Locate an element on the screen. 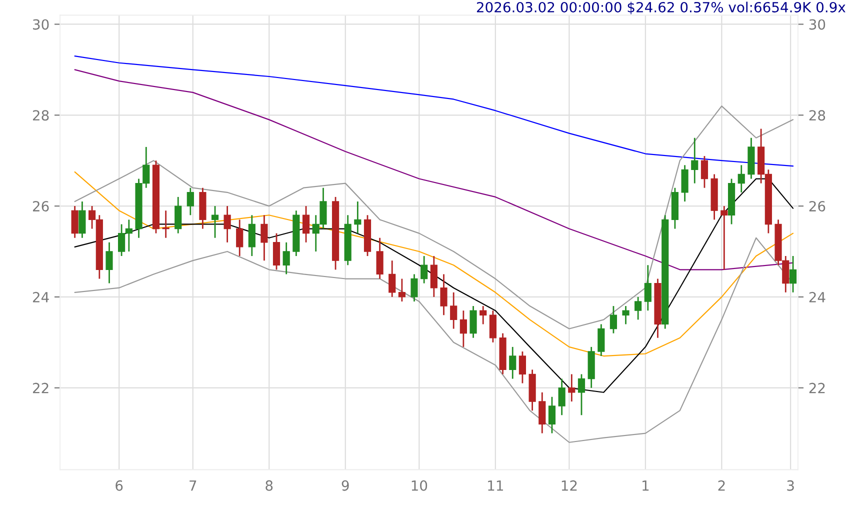 This screenshot has width=858, height=505. x-tick-label: 8 is located at coordinates (269, 485).